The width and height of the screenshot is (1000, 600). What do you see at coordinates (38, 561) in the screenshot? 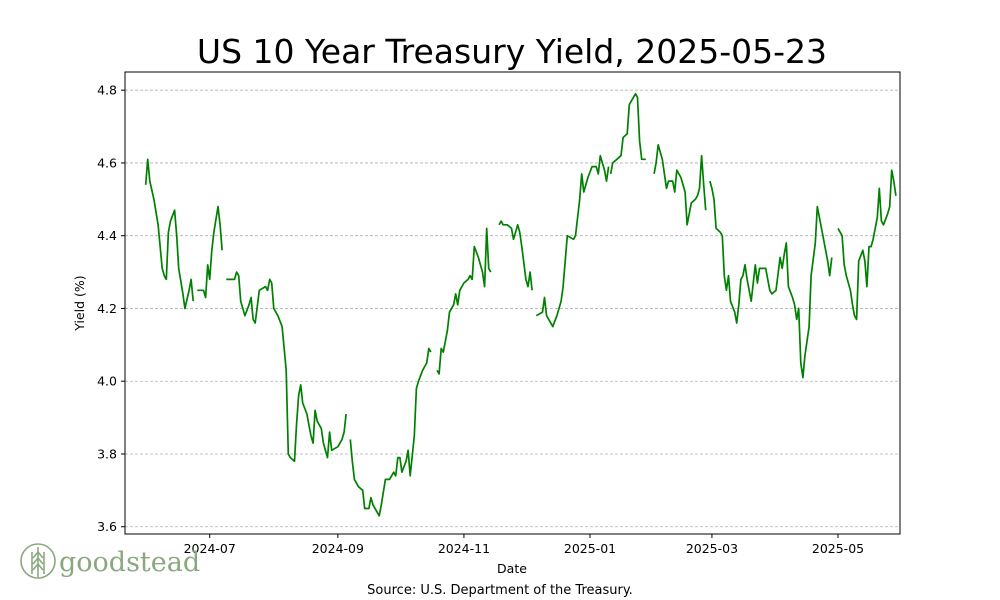
I see `tree-icon` at bounding box center [38, 561].